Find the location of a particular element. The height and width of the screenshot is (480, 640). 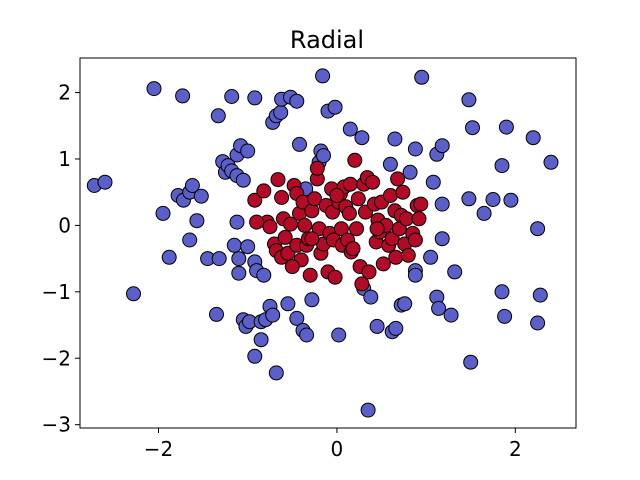

x-tick-label: 0 is located at coordinates (337, 449).